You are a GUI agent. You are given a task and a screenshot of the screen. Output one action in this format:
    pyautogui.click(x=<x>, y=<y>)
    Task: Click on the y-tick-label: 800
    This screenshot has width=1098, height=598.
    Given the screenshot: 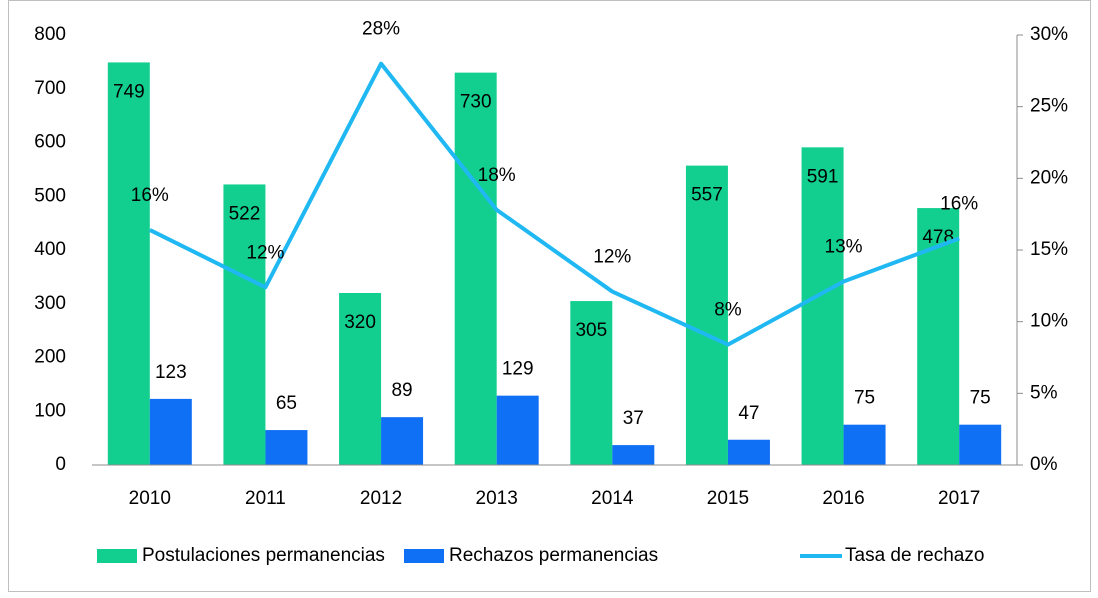 What is the action you would take?
    pyautogui.click(x=50, y=34)
    